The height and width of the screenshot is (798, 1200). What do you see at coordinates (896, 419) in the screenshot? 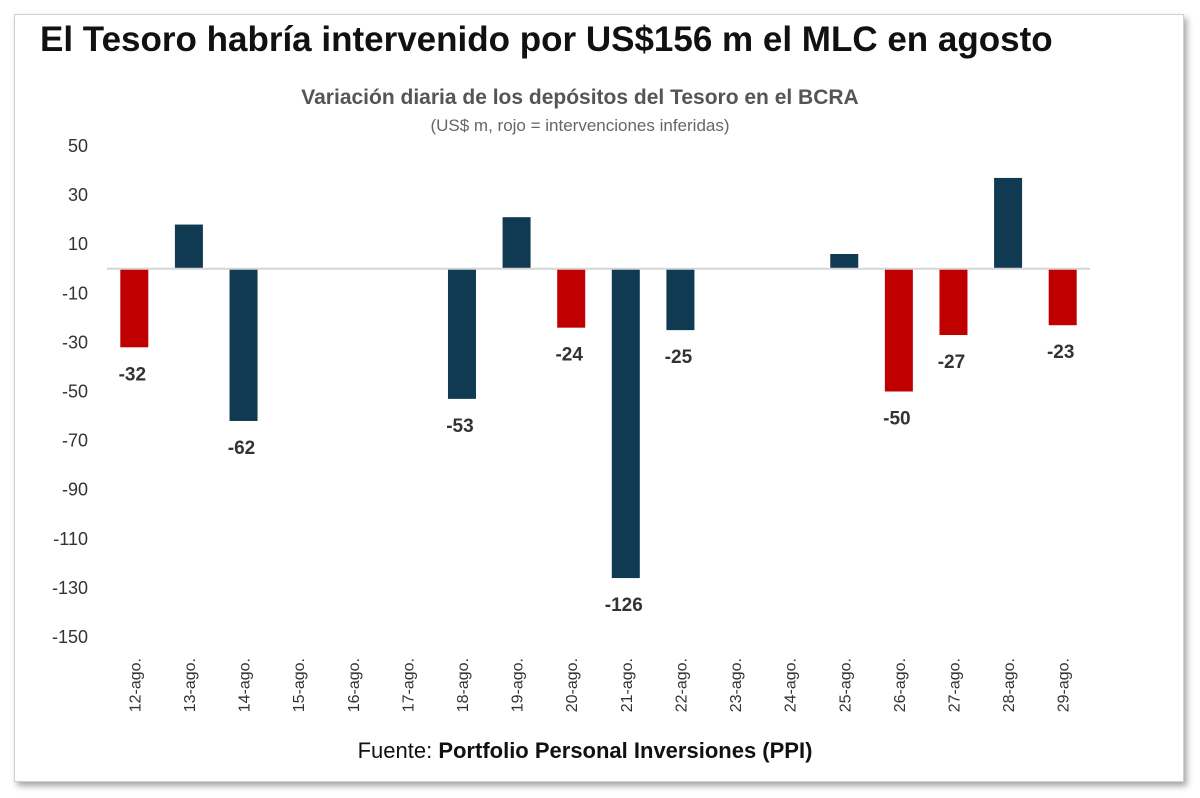
I see `data-label: -50` at bounding box center [896, 419].